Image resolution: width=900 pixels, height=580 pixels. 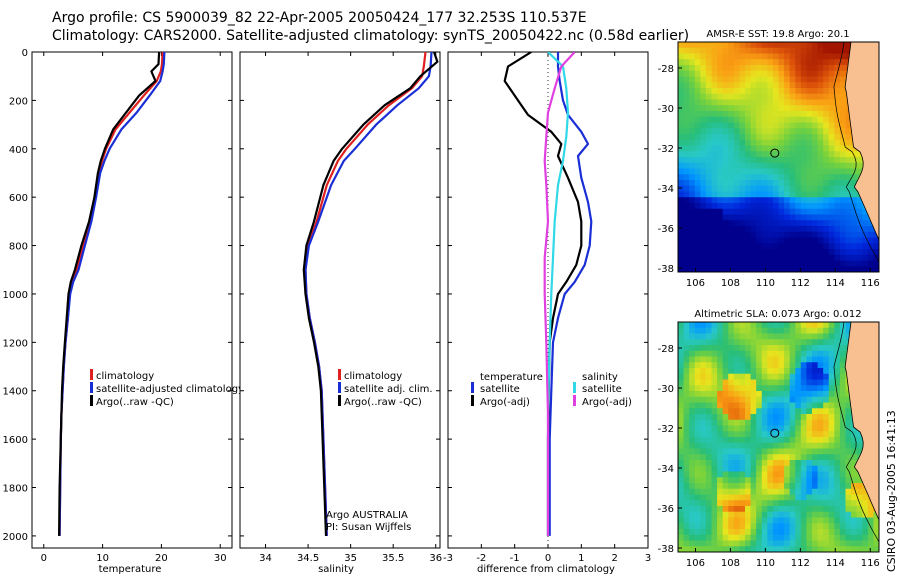 I want to click on x-tick-label: 20, so click(x=161, y=558).